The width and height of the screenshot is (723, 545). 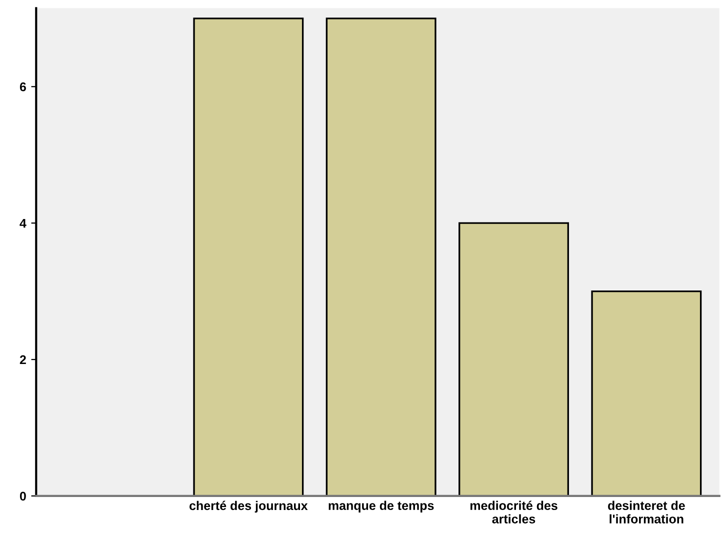 I want to click on x-tick-label: manque de temps, so click(x=381, y=506).